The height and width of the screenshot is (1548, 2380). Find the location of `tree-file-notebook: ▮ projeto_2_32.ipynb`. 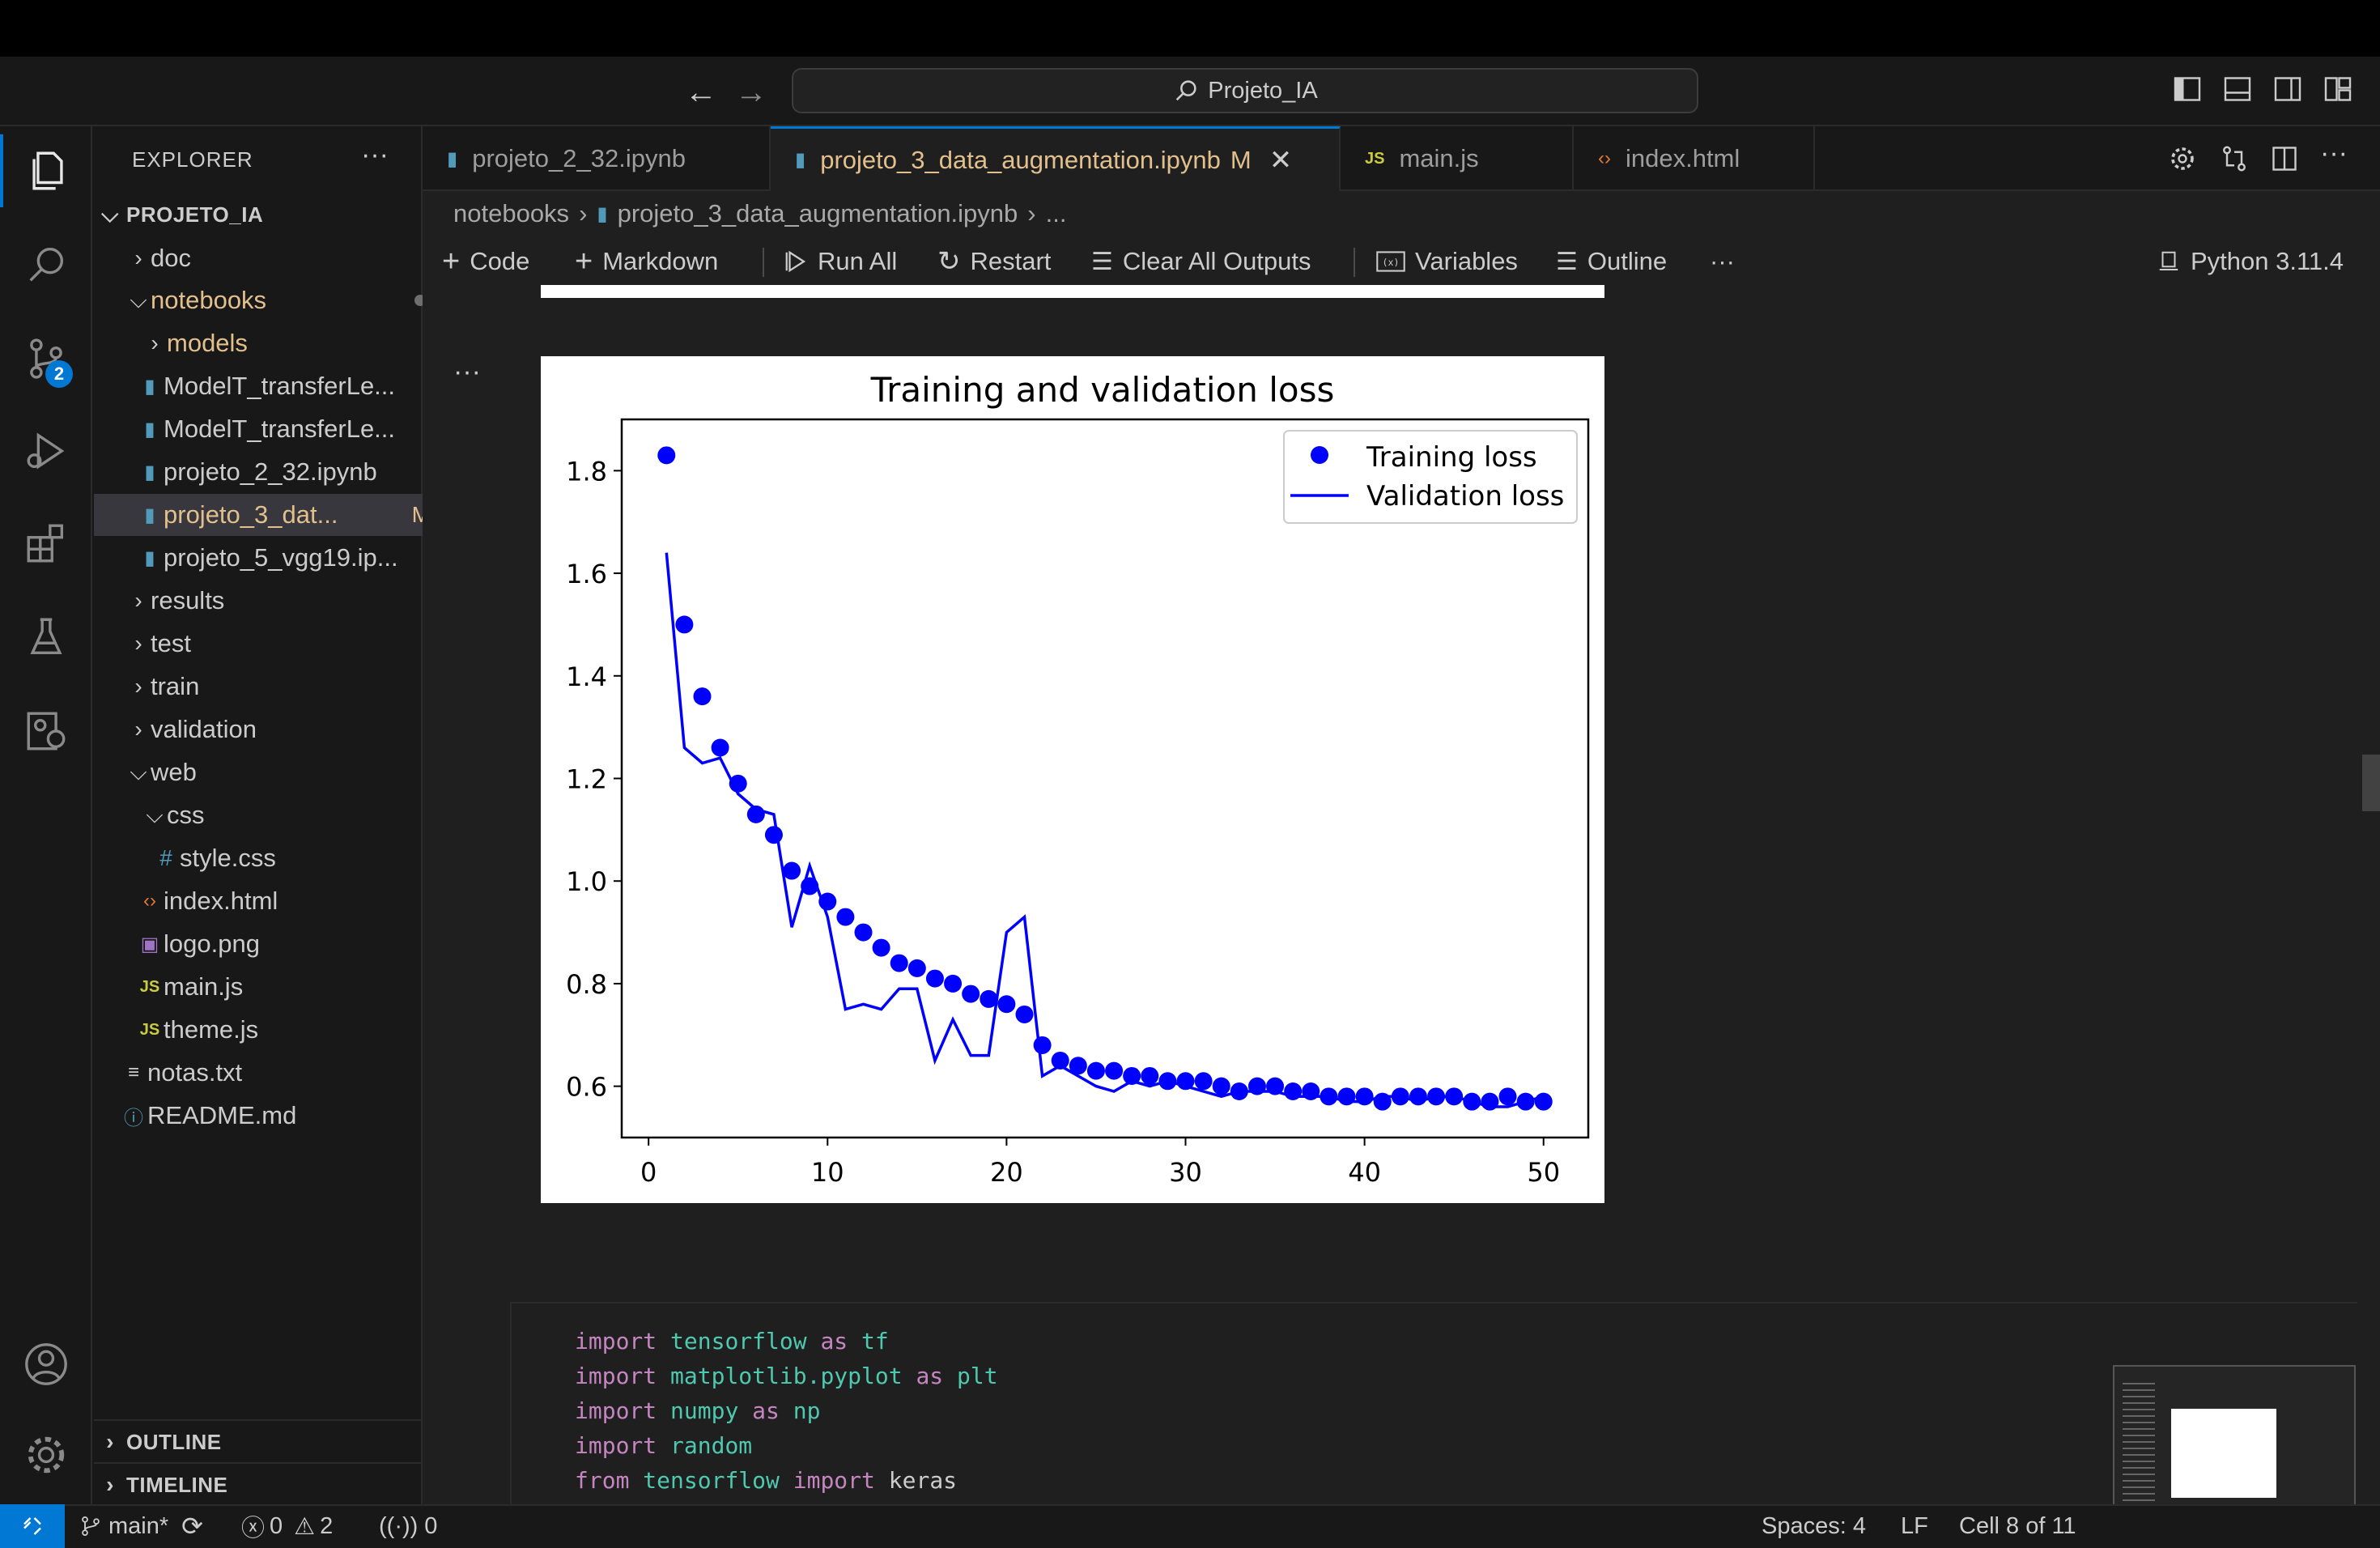

tree-file-notebook: ▮ projeto_2_32.ipynb is located at coordinates (278, 472).